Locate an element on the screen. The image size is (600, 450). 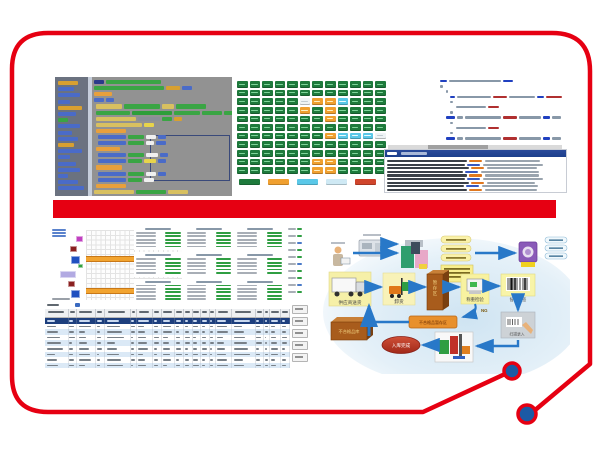
side-metric-value is located at coordinates (299, 250).